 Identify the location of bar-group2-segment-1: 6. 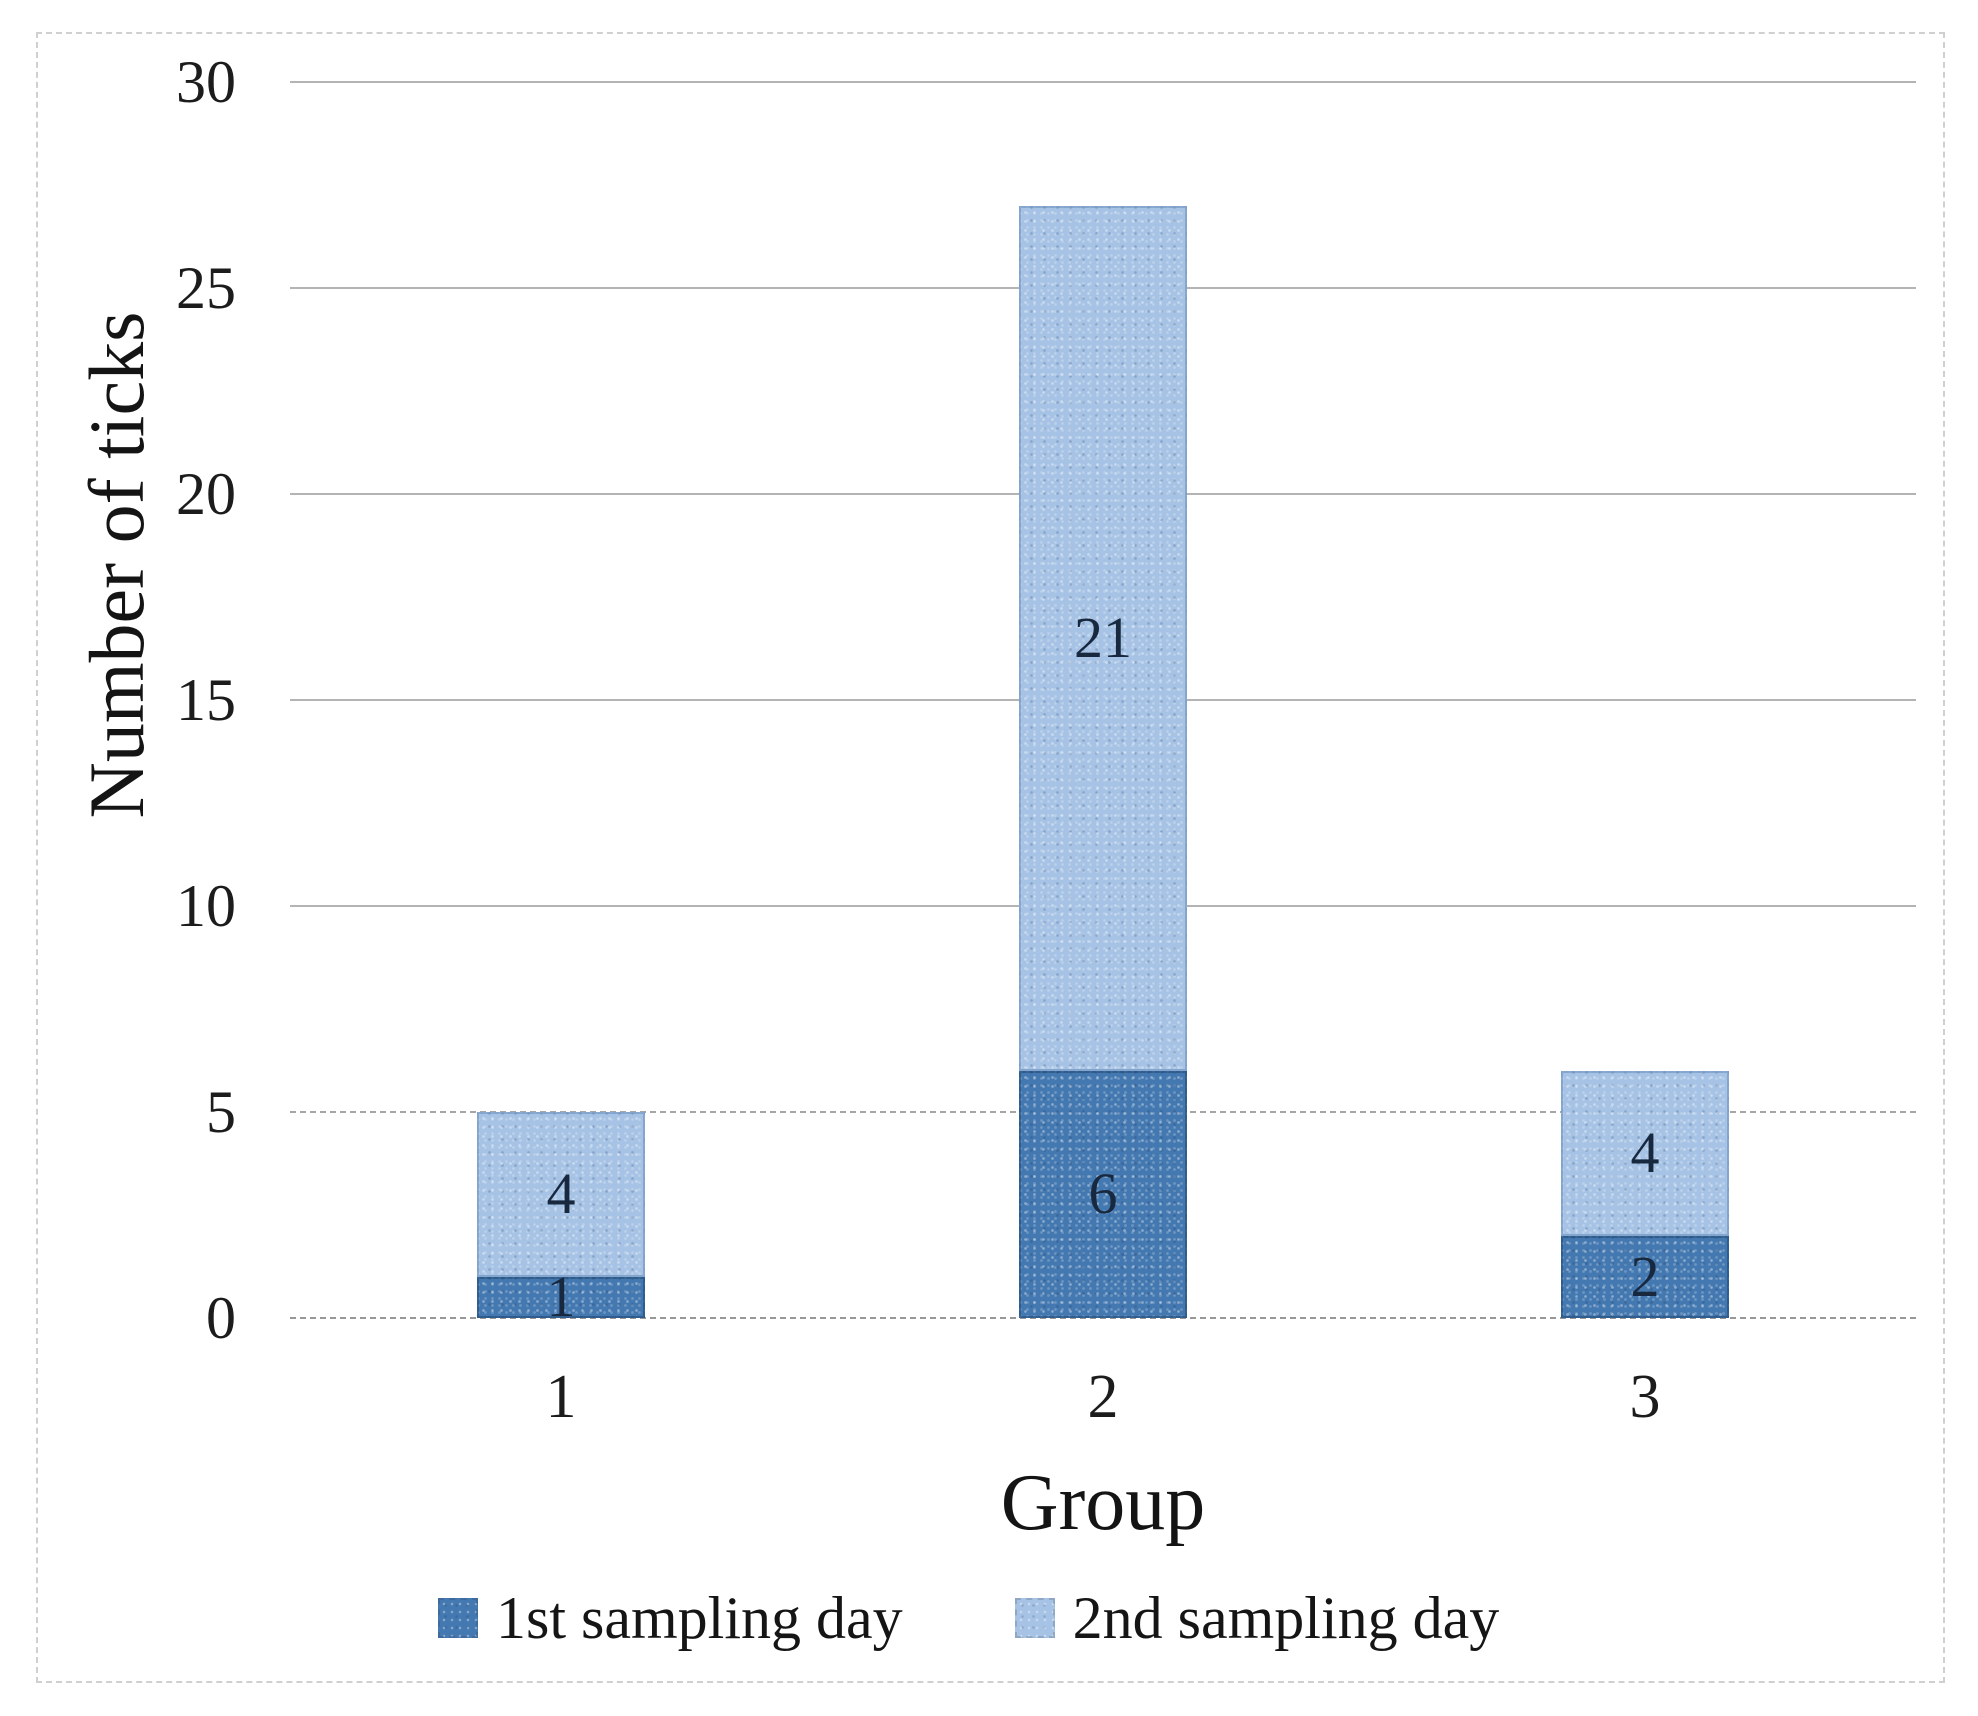
(1103, 1194).